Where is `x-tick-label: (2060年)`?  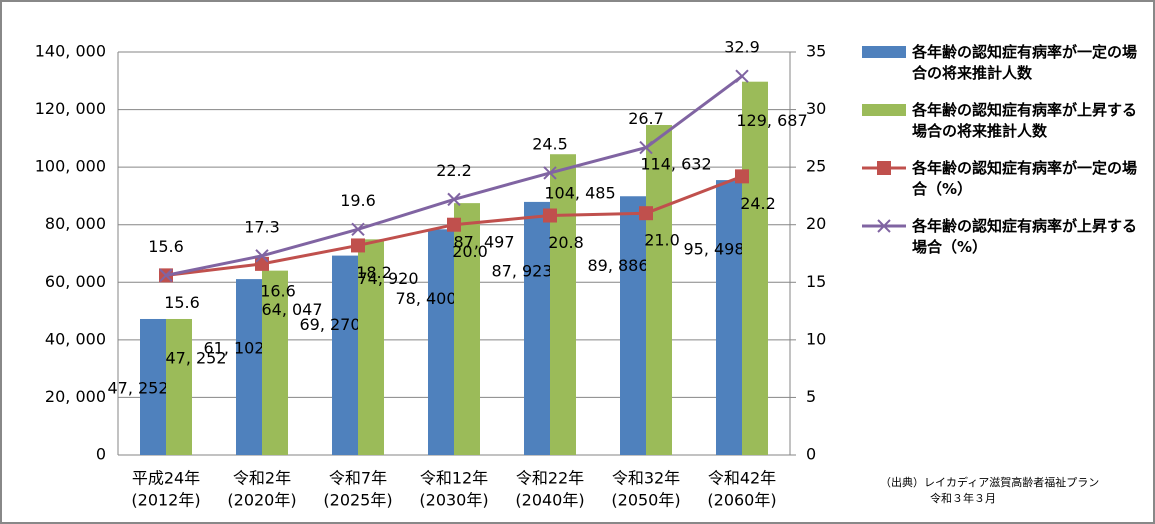 x-tick-label: (2060年) is located at coordinates (741, 500).